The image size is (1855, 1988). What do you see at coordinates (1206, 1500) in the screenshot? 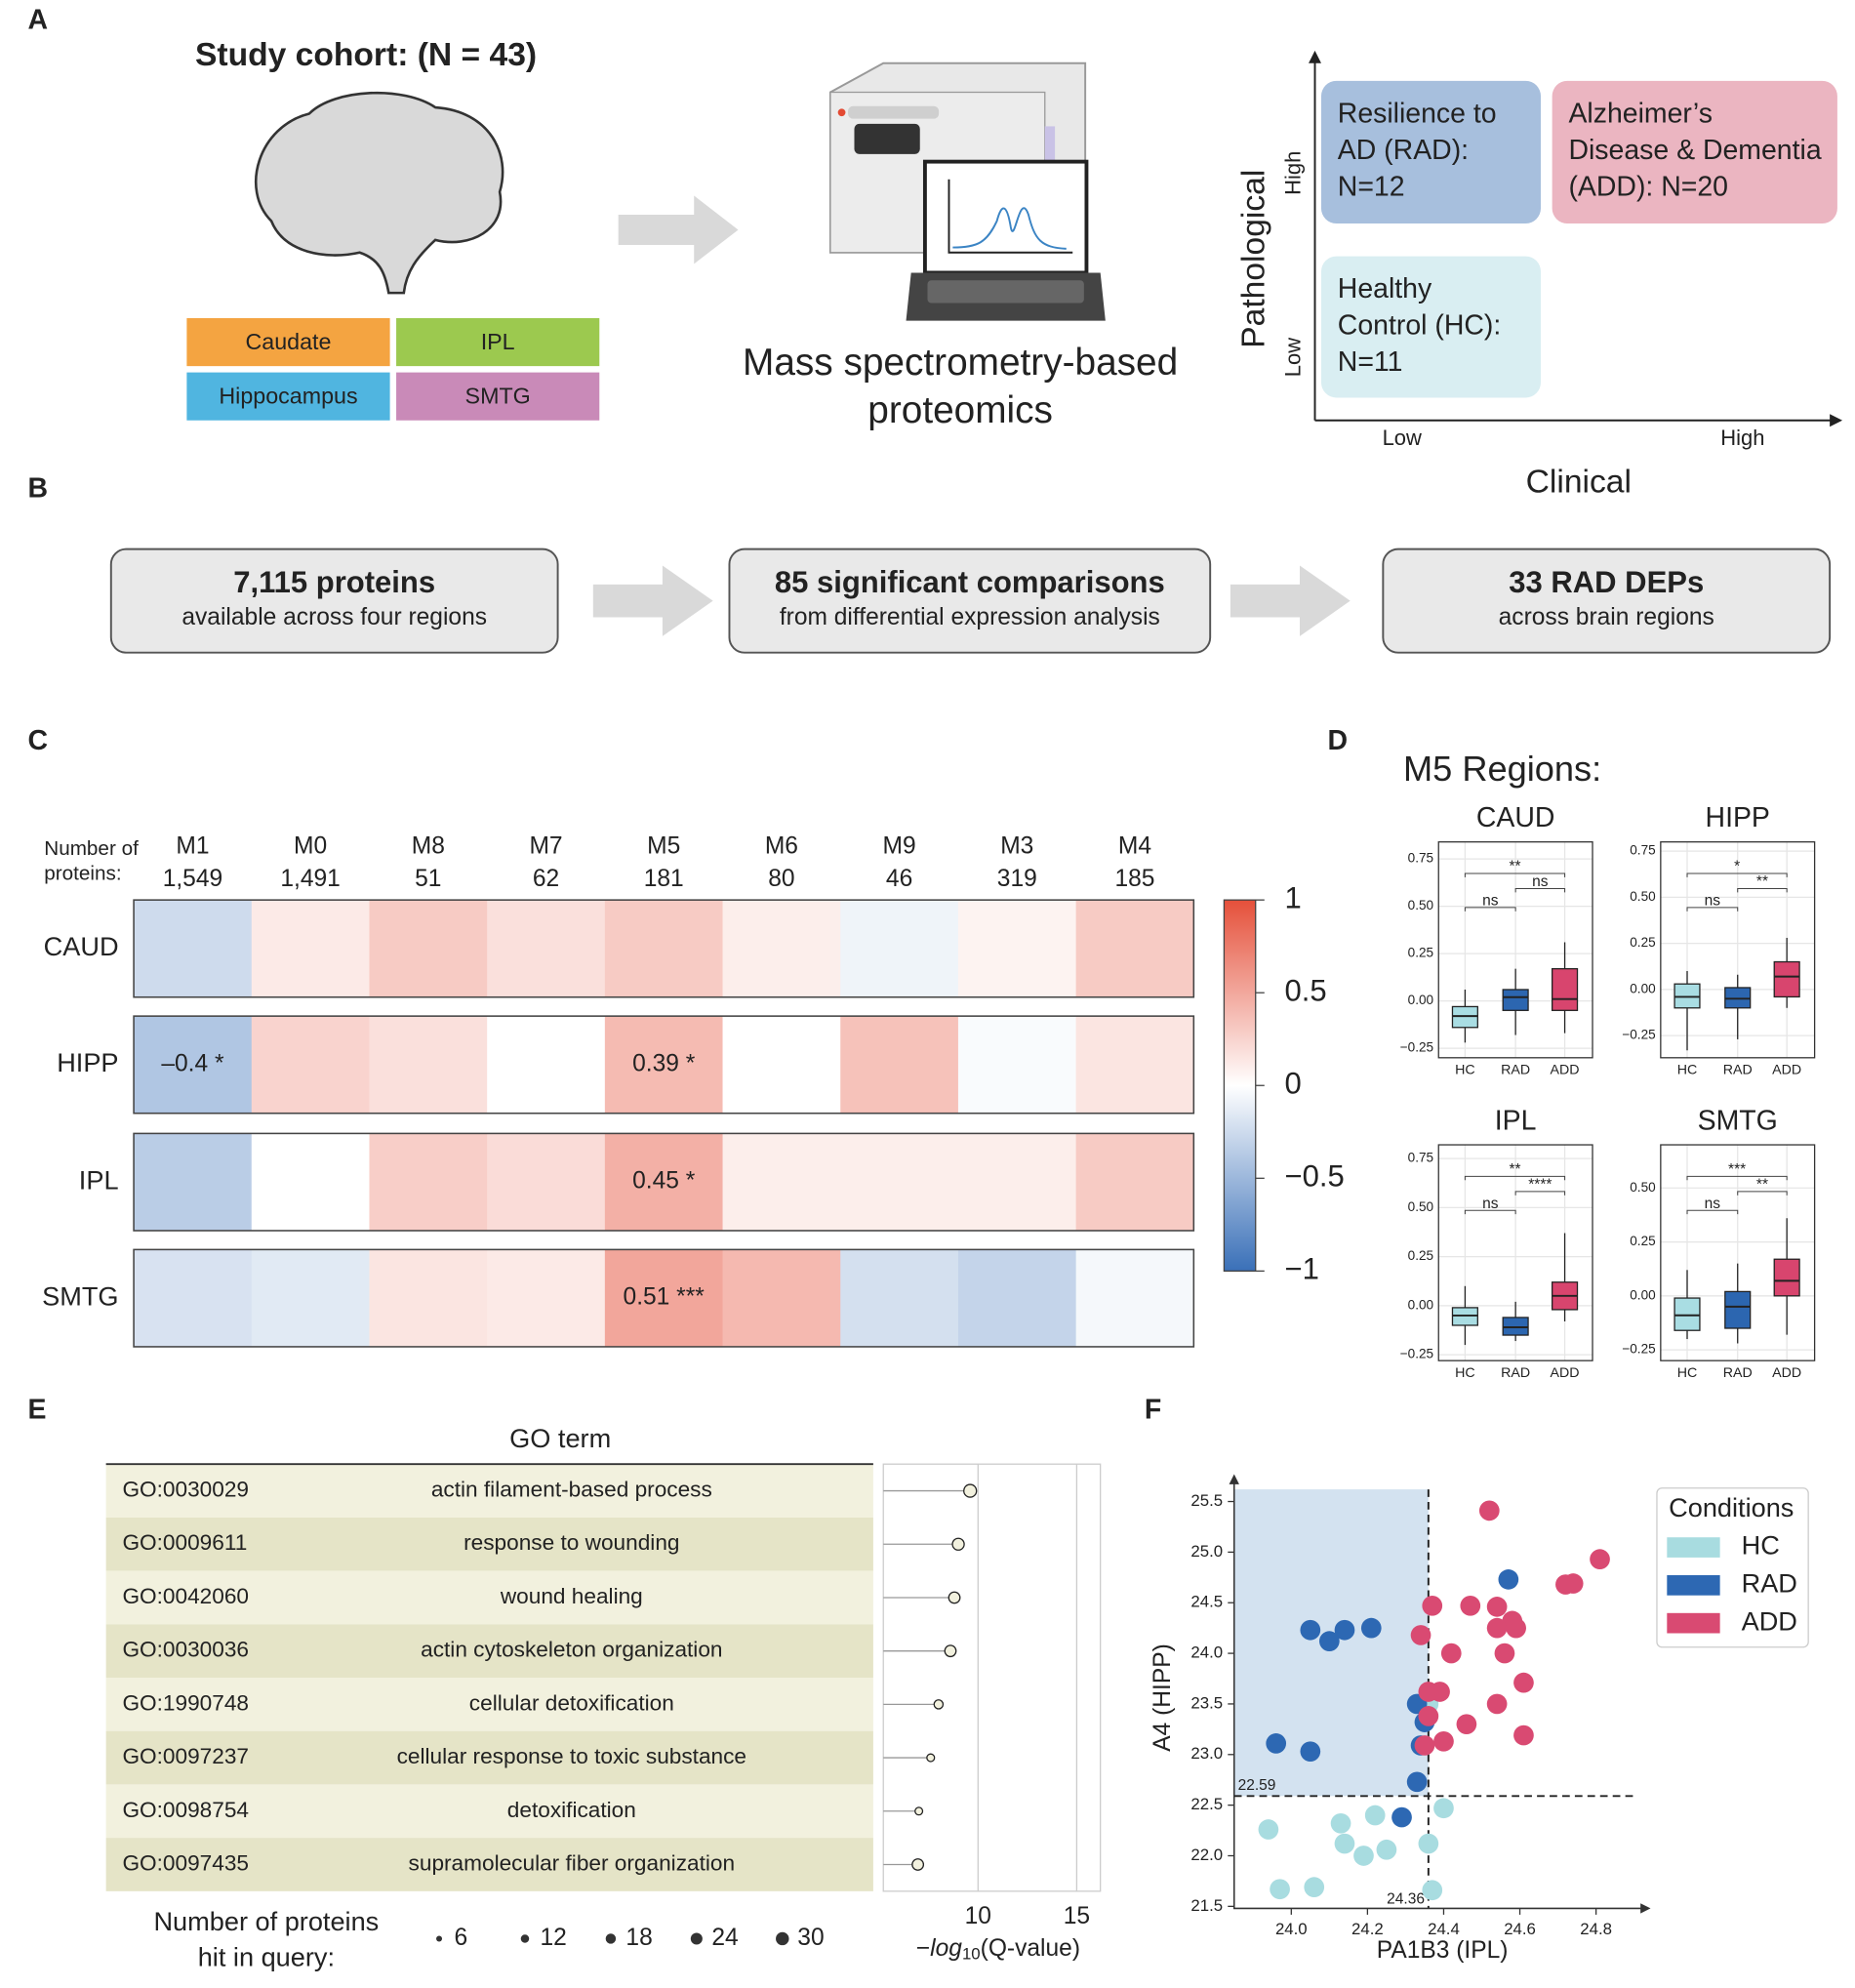
I see `y-tick-label: 25.5` at bounding box center [1206, 1500].